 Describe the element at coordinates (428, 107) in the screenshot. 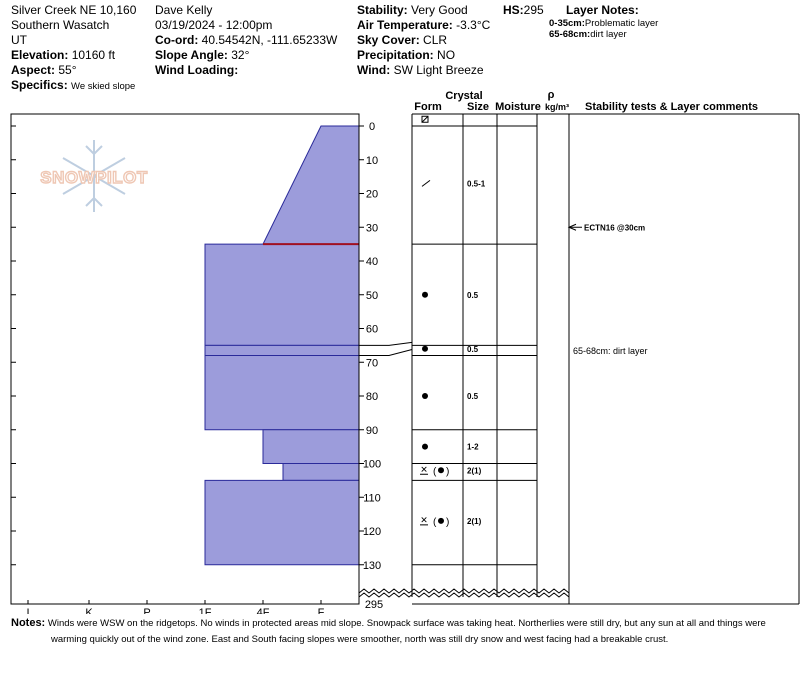

I see `col-header-form: Form` at that location.